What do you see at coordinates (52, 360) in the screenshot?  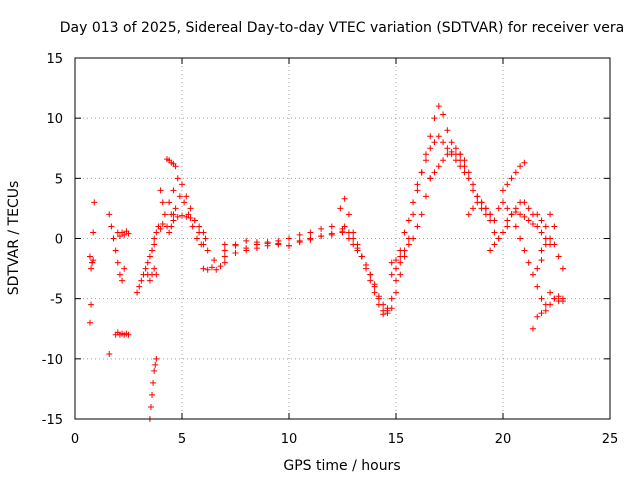 I see `y-tick-label: -10` at bounding box center [52, 360].